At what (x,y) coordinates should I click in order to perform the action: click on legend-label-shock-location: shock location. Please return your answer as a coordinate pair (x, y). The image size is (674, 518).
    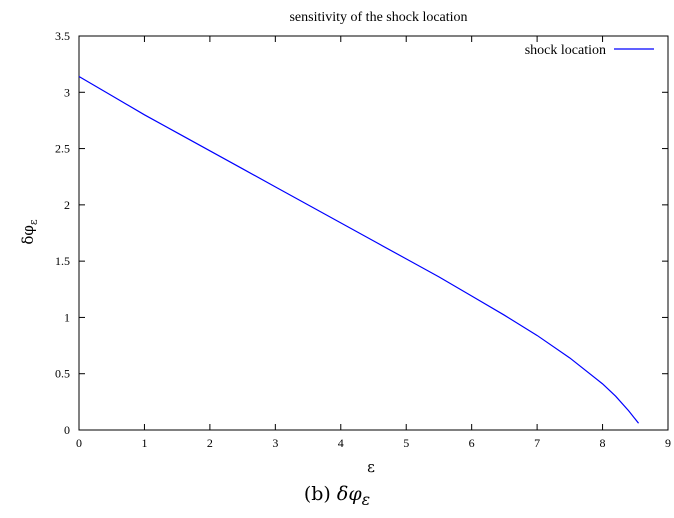
    Looking at the image, I should click on (565, 50).